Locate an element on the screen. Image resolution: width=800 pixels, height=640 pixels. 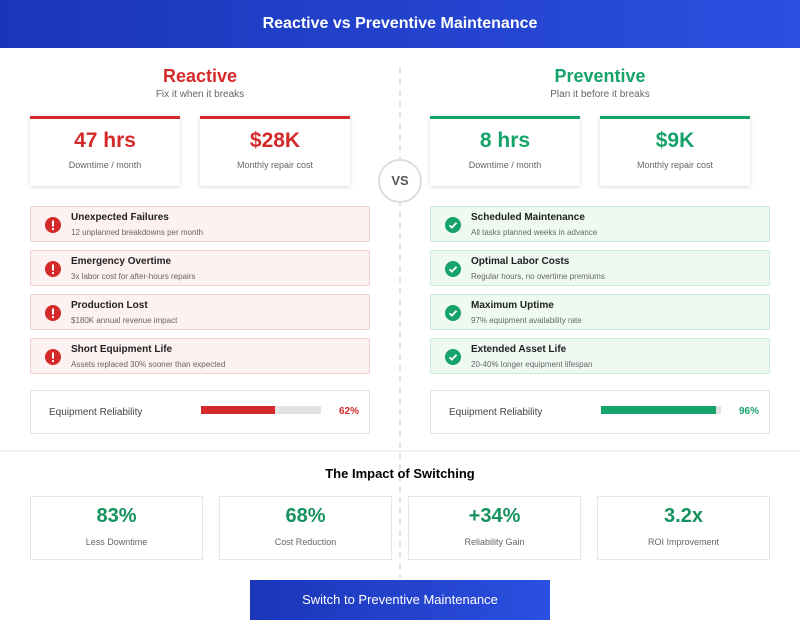
impact-card: 83% Less Downtime is located at coordinates (116, 528).